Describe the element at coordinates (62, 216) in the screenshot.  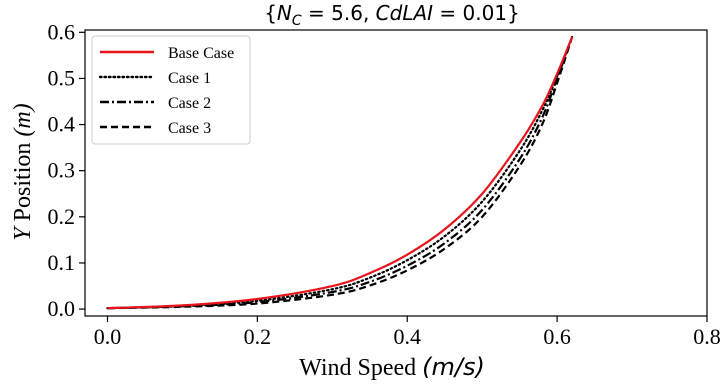
I see `y-tick-label: 0.2` at that location.